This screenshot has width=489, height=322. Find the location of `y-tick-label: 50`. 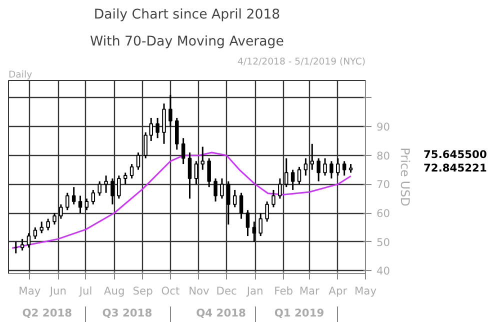

y-tick-label: 50 is located at coordinates (383, 242).